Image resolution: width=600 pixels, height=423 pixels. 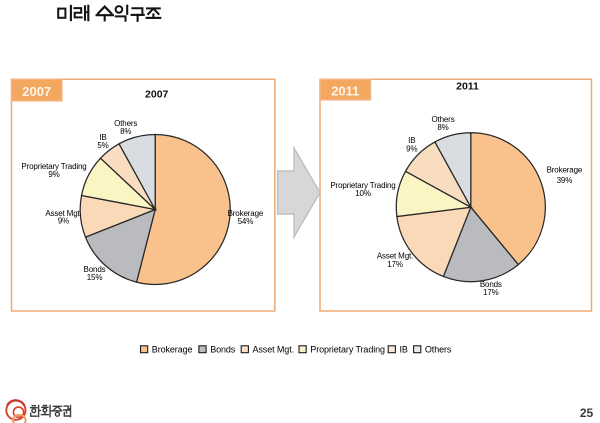 What do you see at coordinates (102, 145) in the screenshot?
I see `svg-text: 5%` at bounding box center [102, 145].